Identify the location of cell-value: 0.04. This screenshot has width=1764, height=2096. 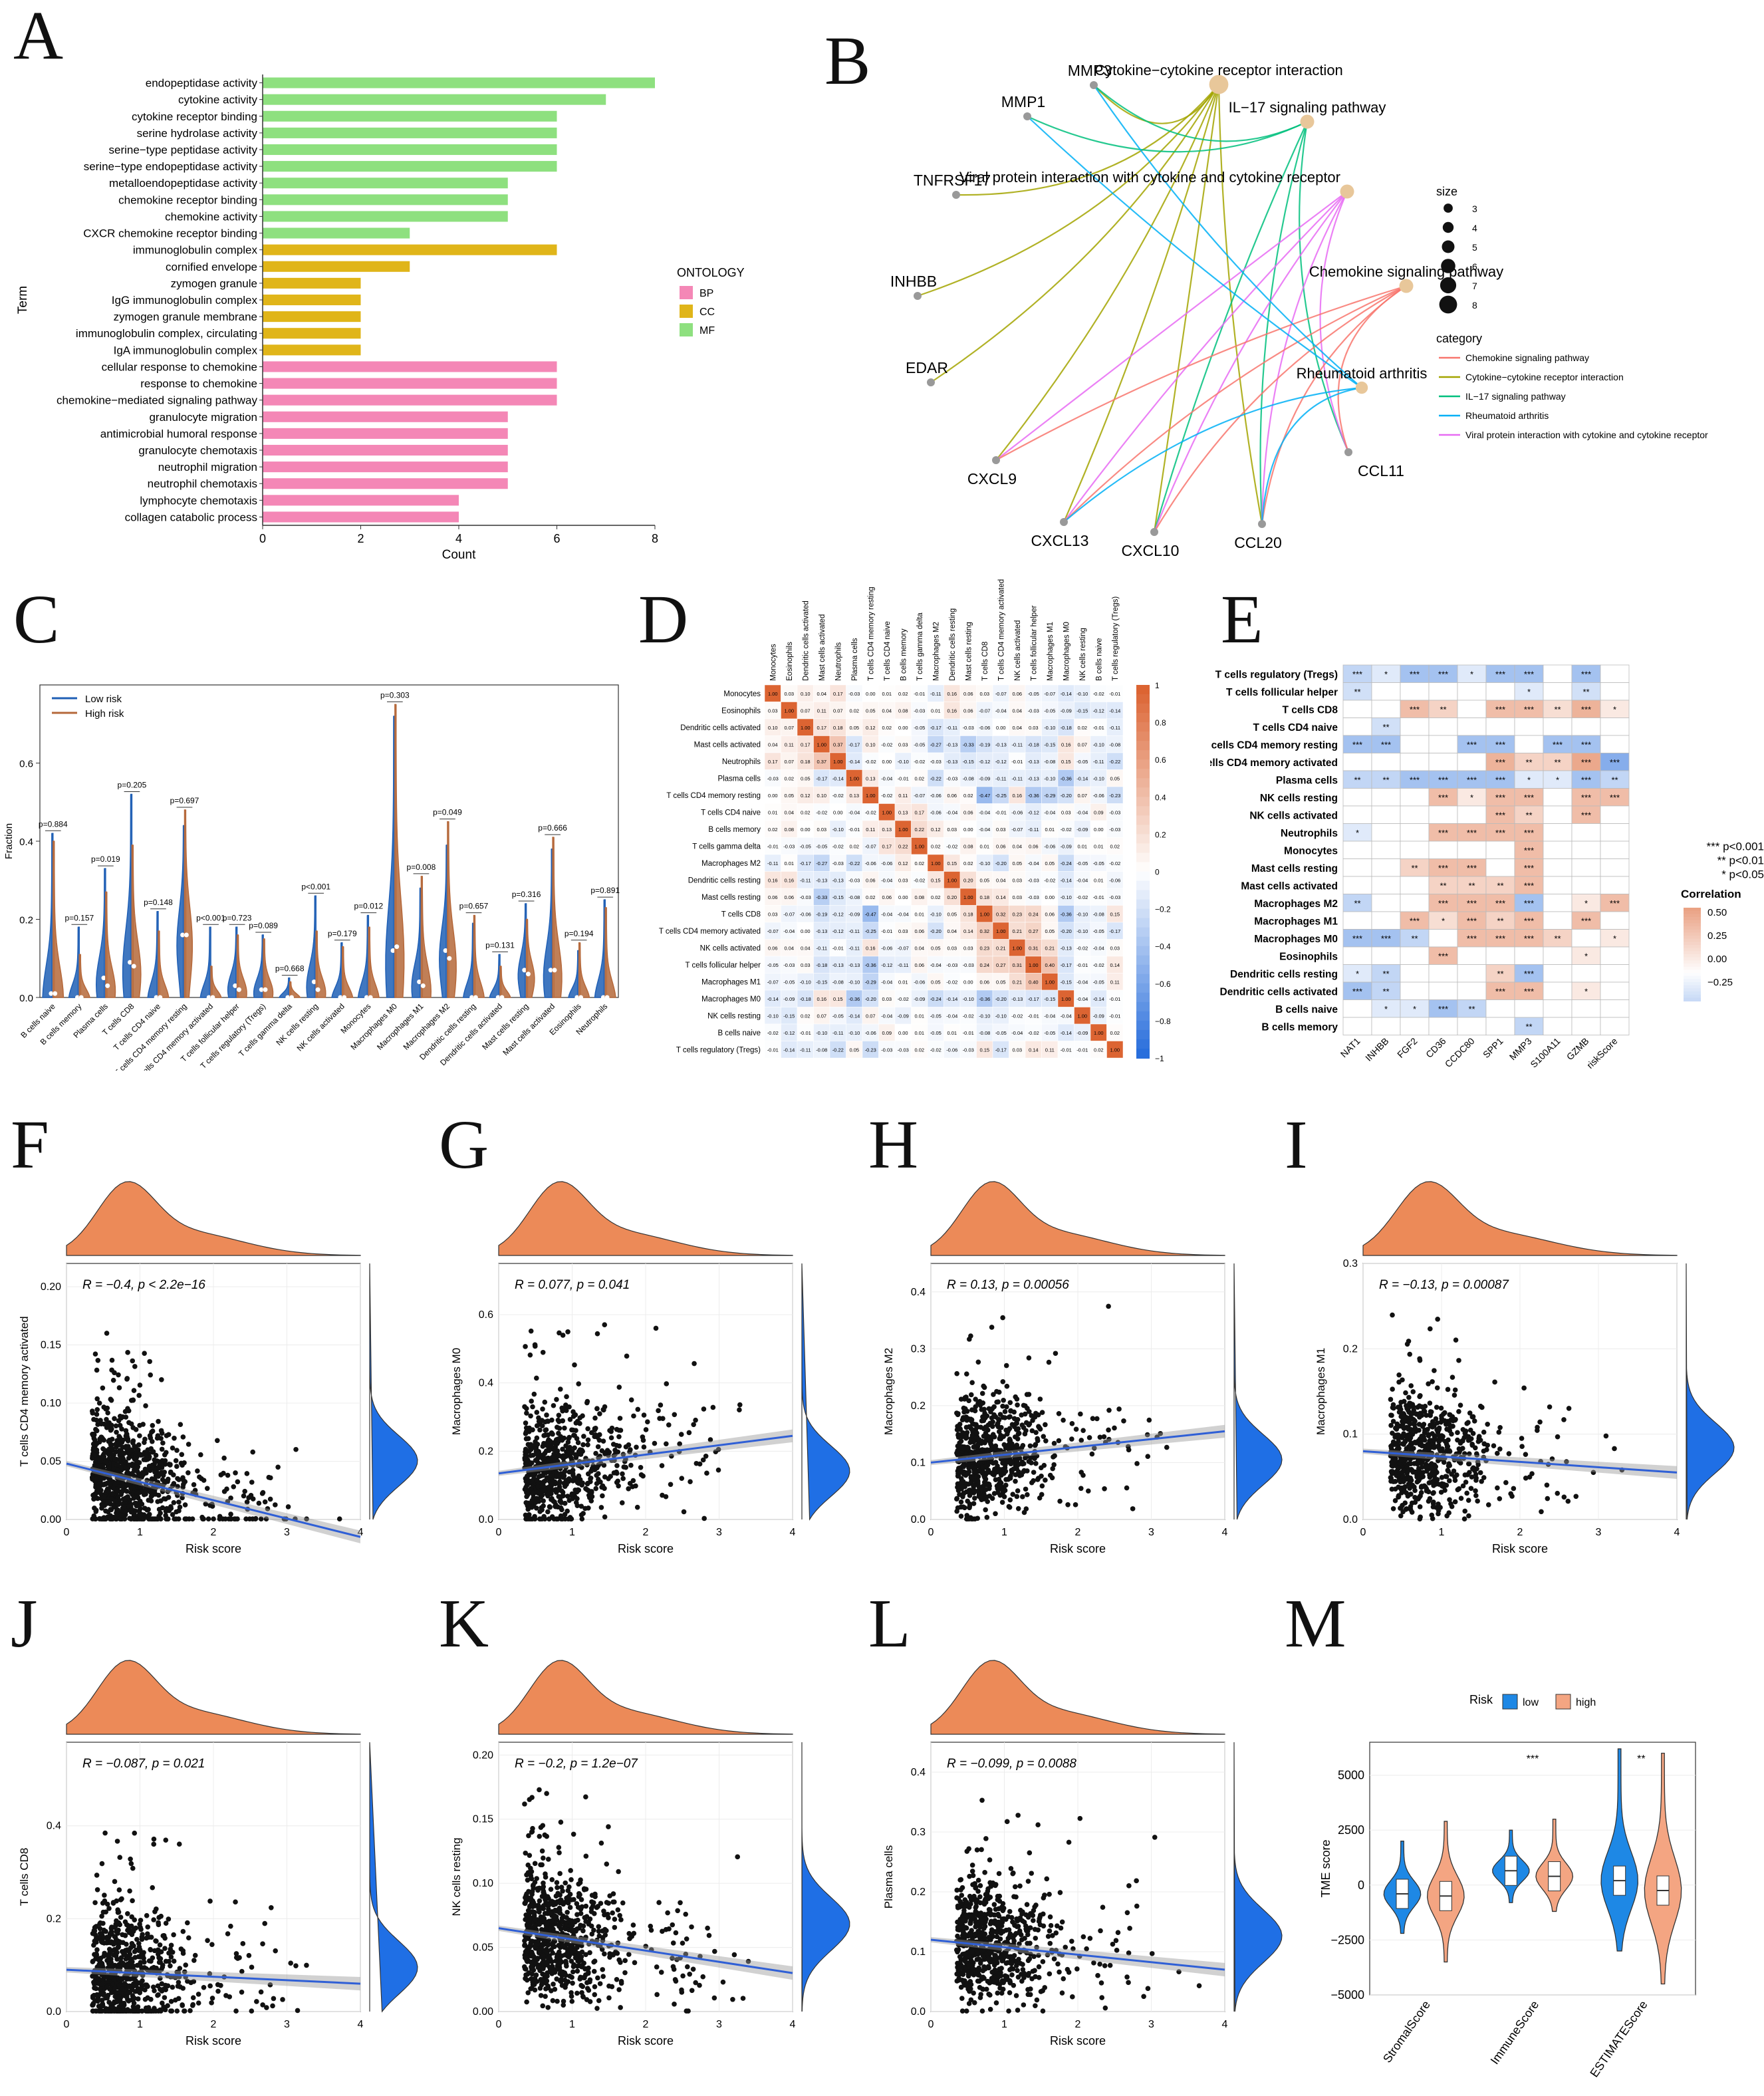
(789, 812).